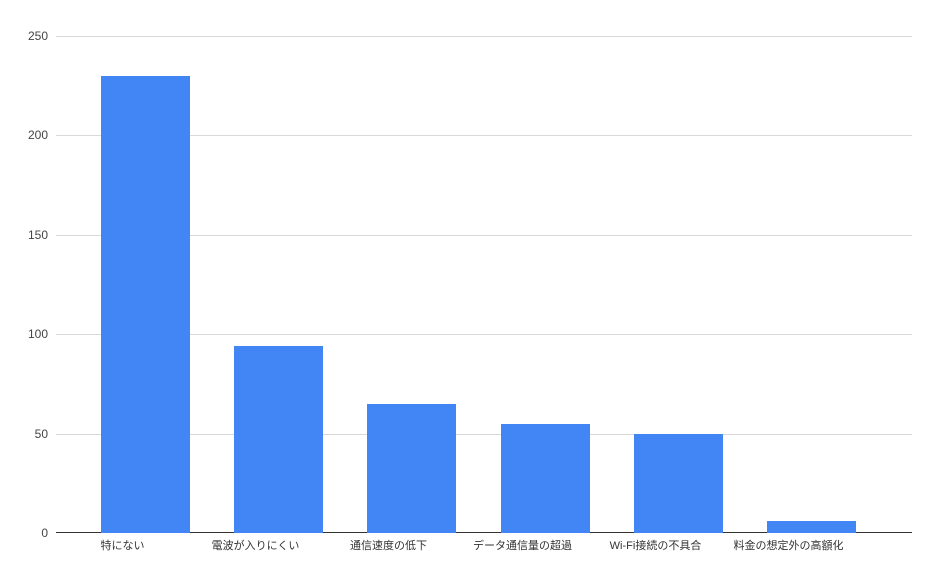 This screenshot has height=581, width=940. Describe the element at coordinates (24, 284) in the screenshot. I see `y-axis: 250 200 150 100 50 0` at that location.